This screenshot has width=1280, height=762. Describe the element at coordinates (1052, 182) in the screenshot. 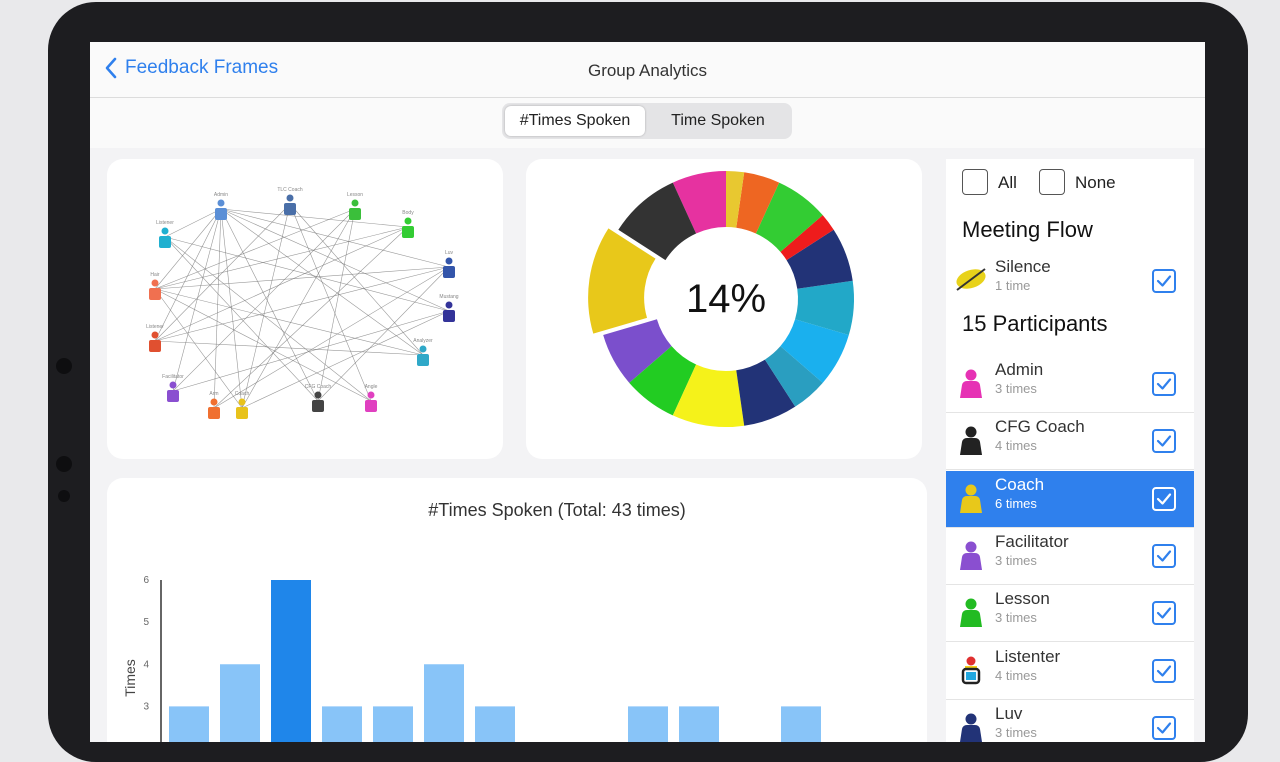

I see `select-none-checkbox` at that location.